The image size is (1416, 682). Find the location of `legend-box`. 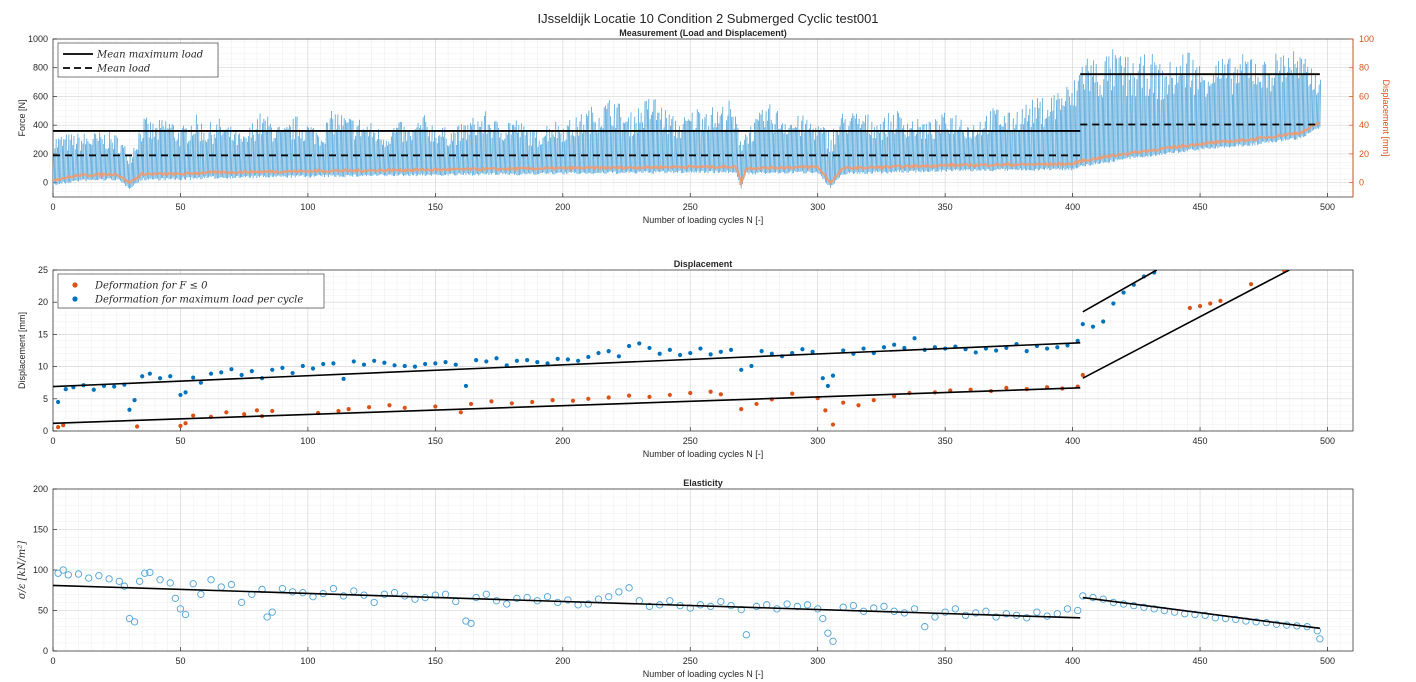

legend-box is located at coordinates (138, 60).